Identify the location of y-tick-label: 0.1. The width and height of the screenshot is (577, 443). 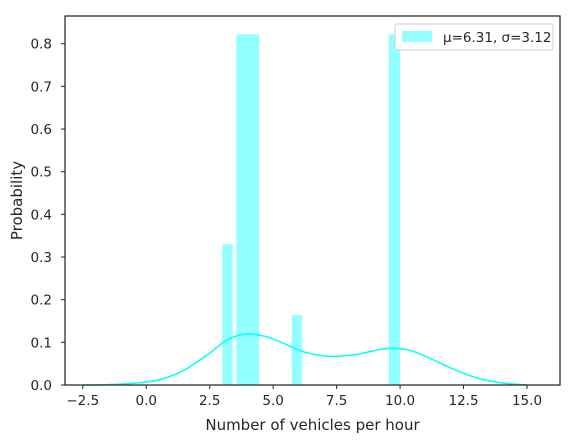
(41, 343).